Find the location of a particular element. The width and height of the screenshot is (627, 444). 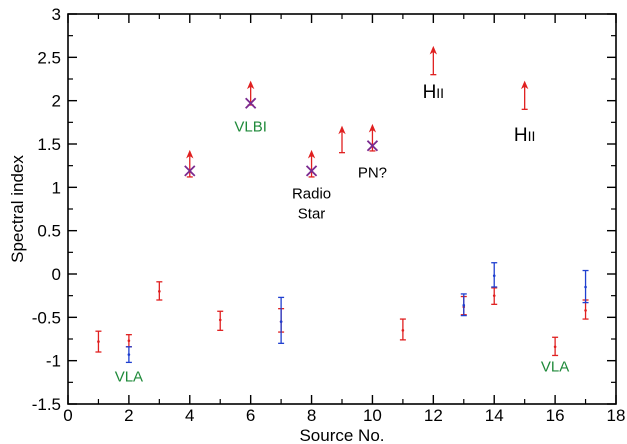

x-tick-label: 16 is located at coordinates (555, 415).